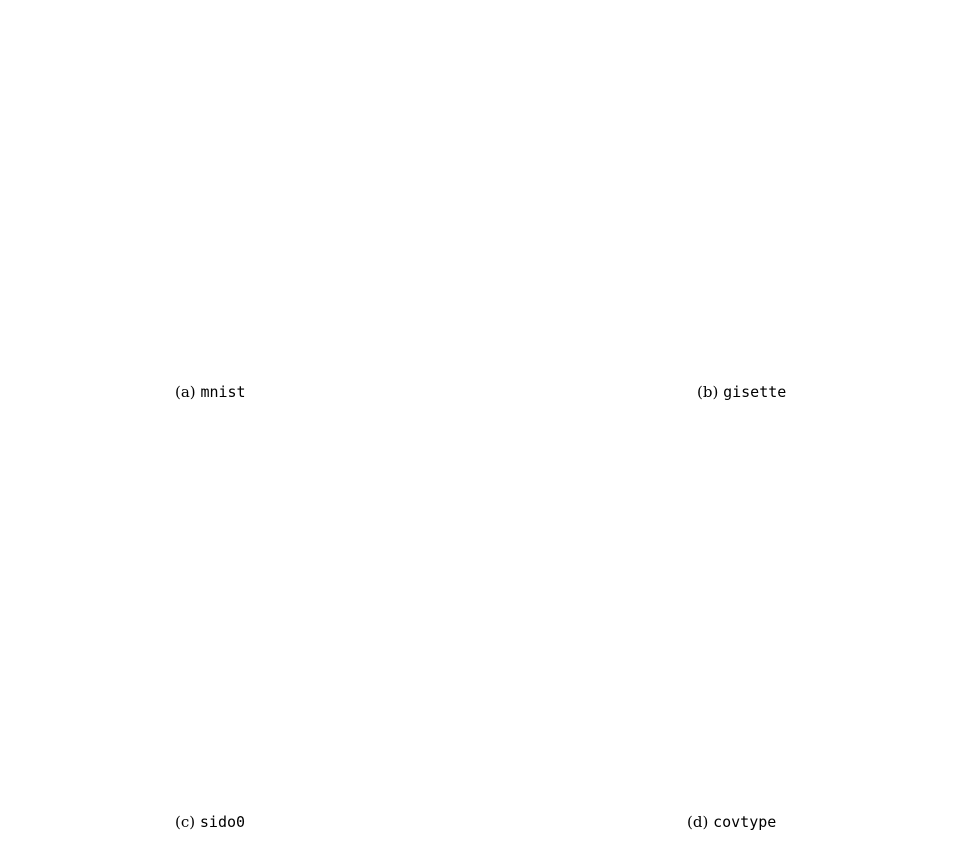 This screenshot has width=979, height=846. I want to click on caption-a: (a) mnist, so click(210, 392).